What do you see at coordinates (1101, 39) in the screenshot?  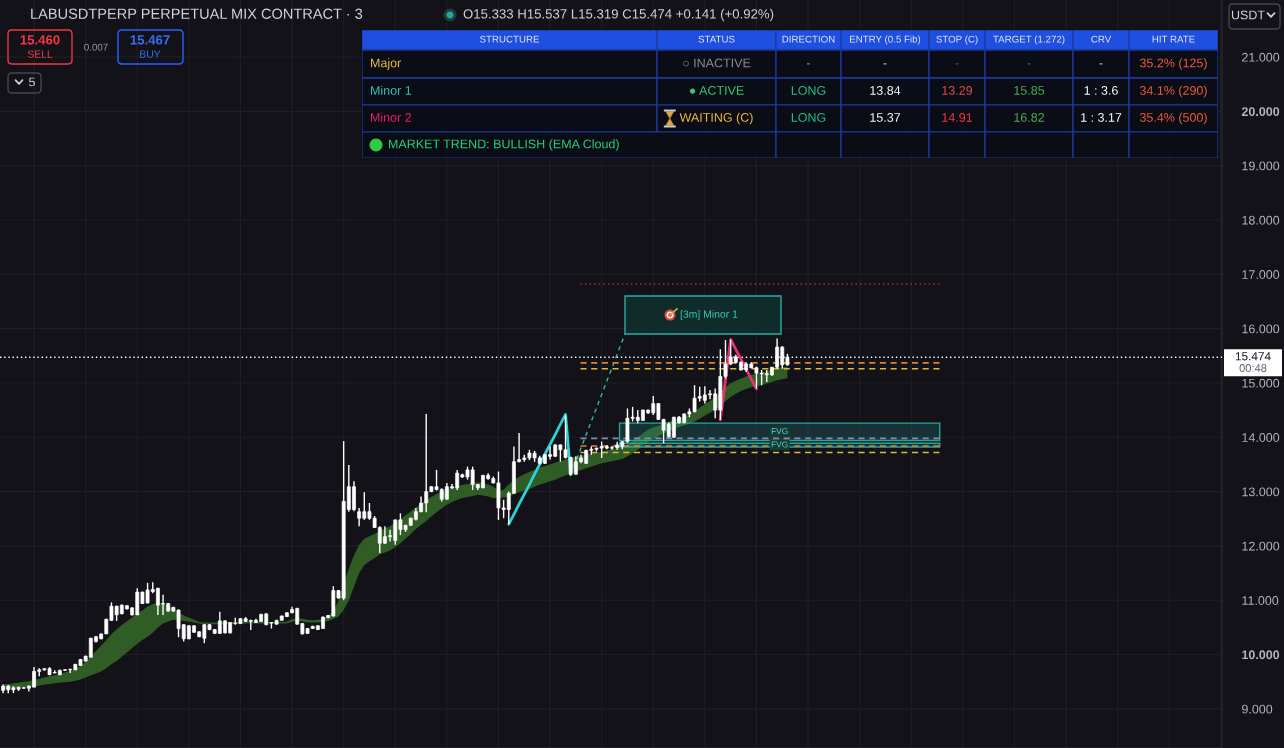 I see `text: CRV` at bounding box center [1101, 39].